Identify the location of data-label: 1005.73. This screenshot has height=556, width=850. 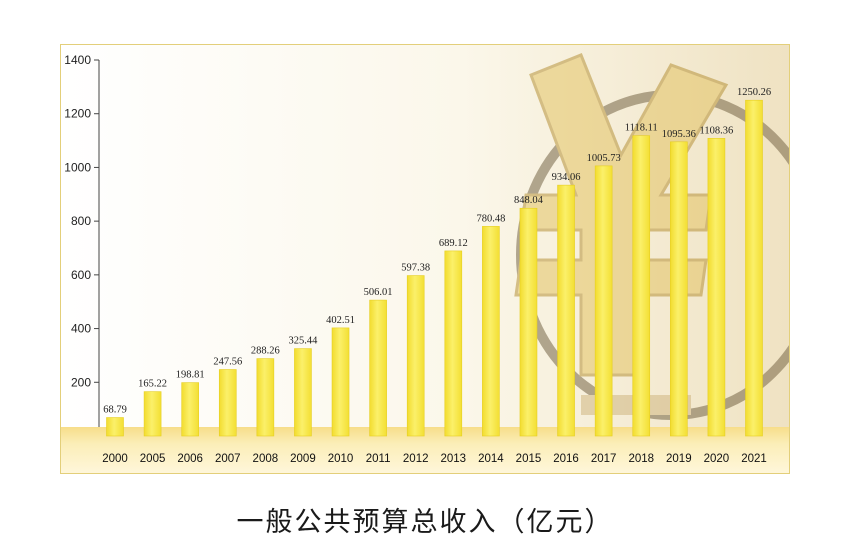
(604, 158).